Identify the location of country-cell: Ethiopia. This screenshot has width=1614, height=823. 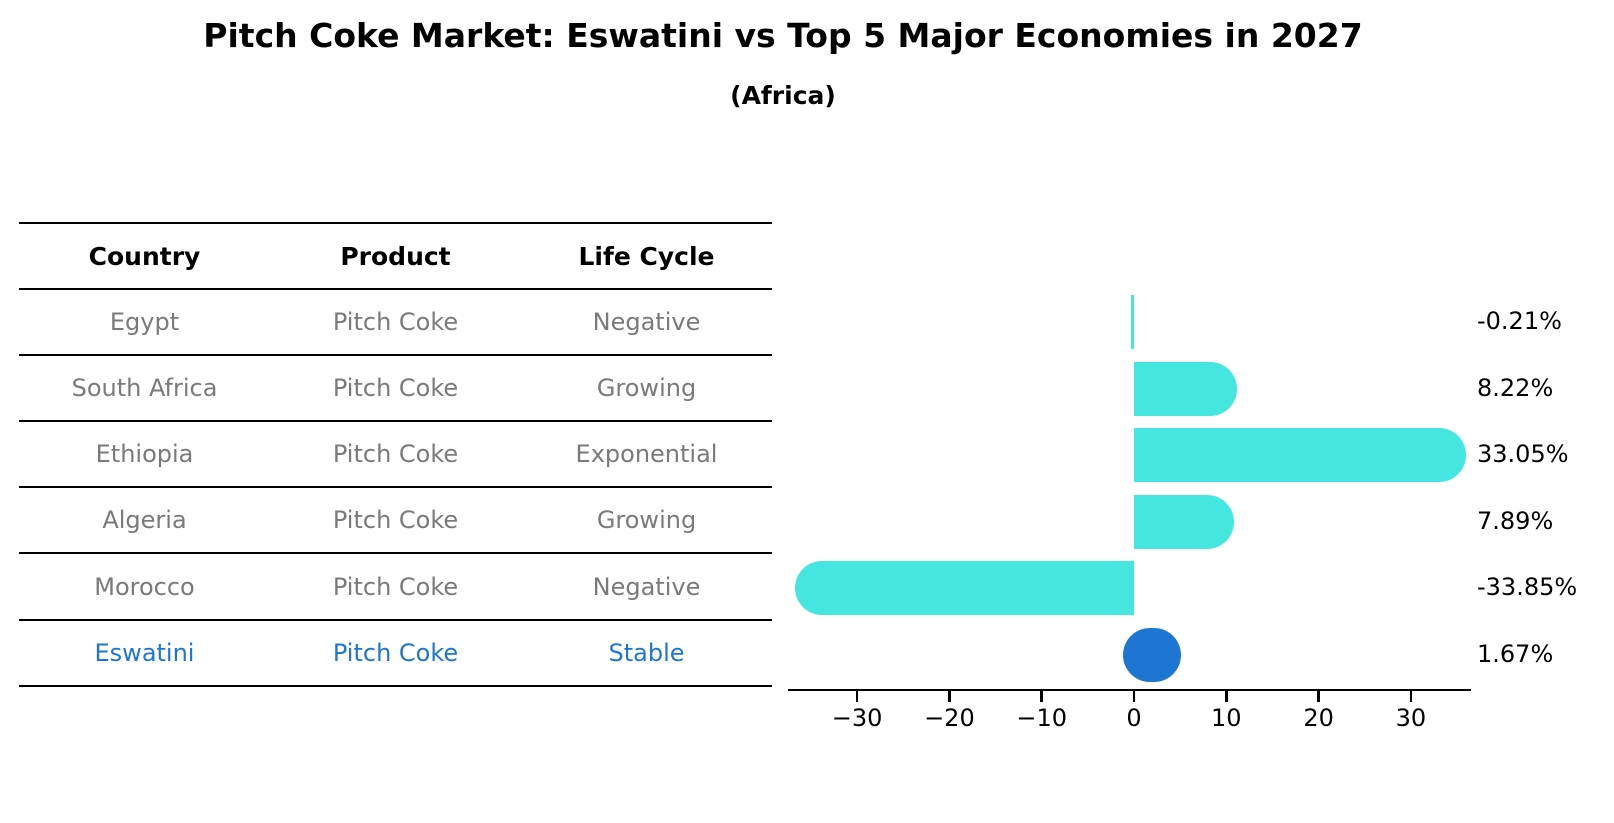
(144, 454).